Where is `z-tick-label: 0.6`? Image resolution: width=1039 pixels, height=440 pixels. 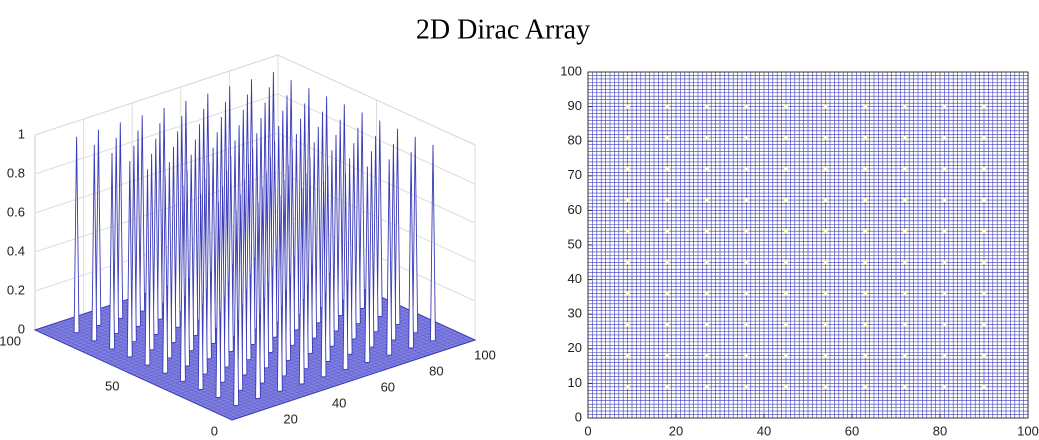
z-tick-label: 0.6 is located at coordinates (16, 211).